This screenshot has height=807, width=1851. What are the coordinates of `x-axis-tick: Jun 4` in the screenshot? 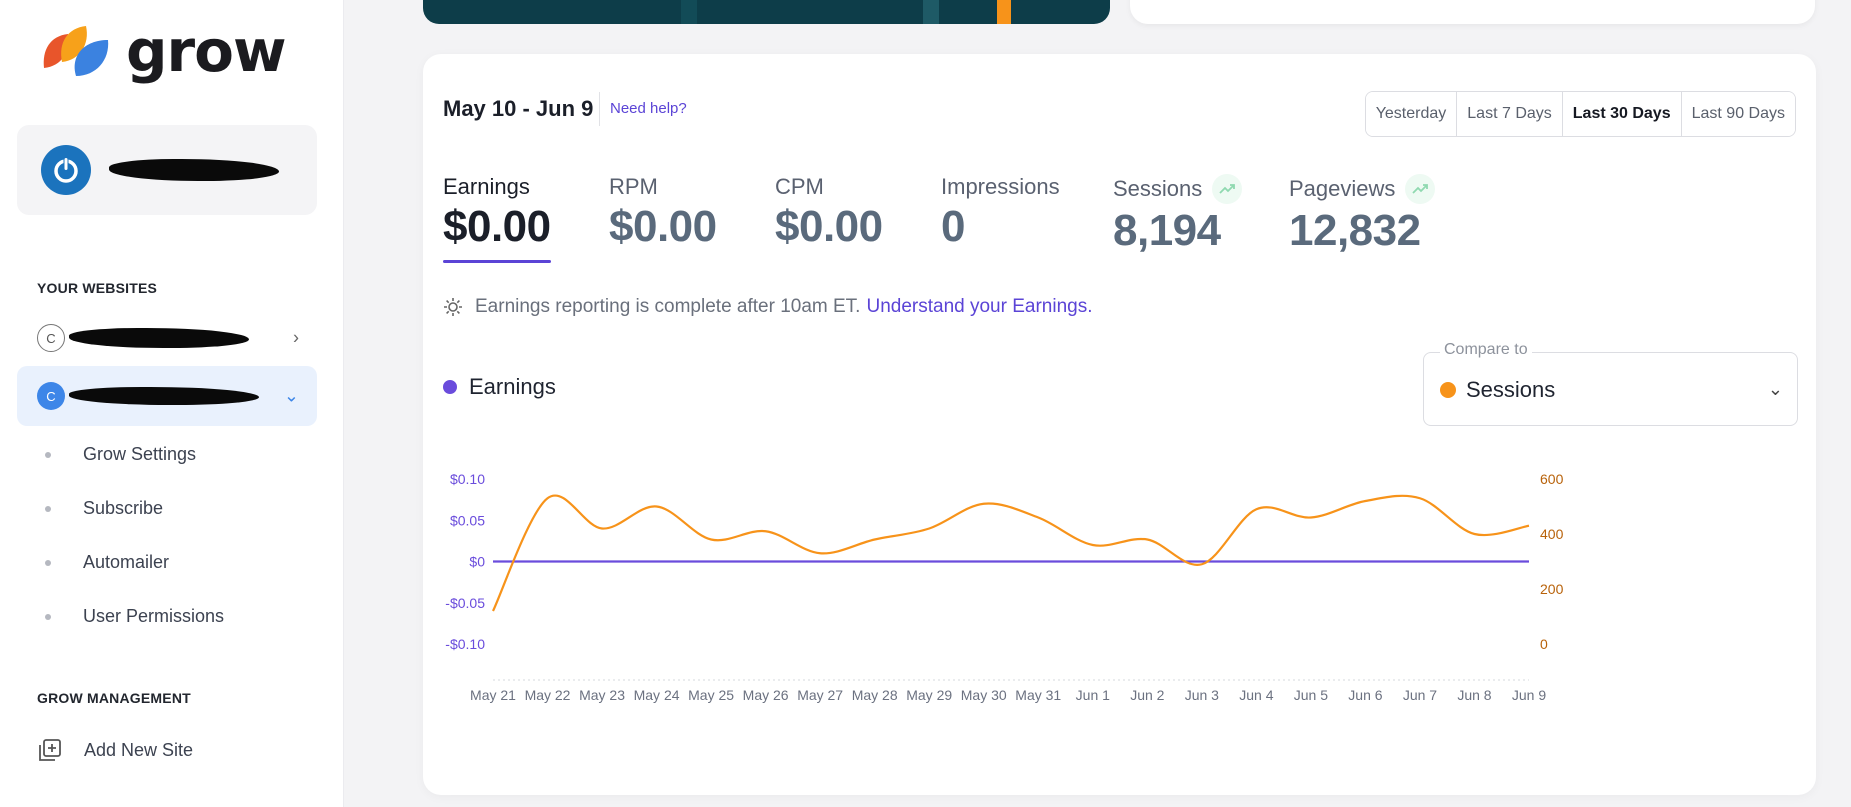 It's located at (1256, 695).